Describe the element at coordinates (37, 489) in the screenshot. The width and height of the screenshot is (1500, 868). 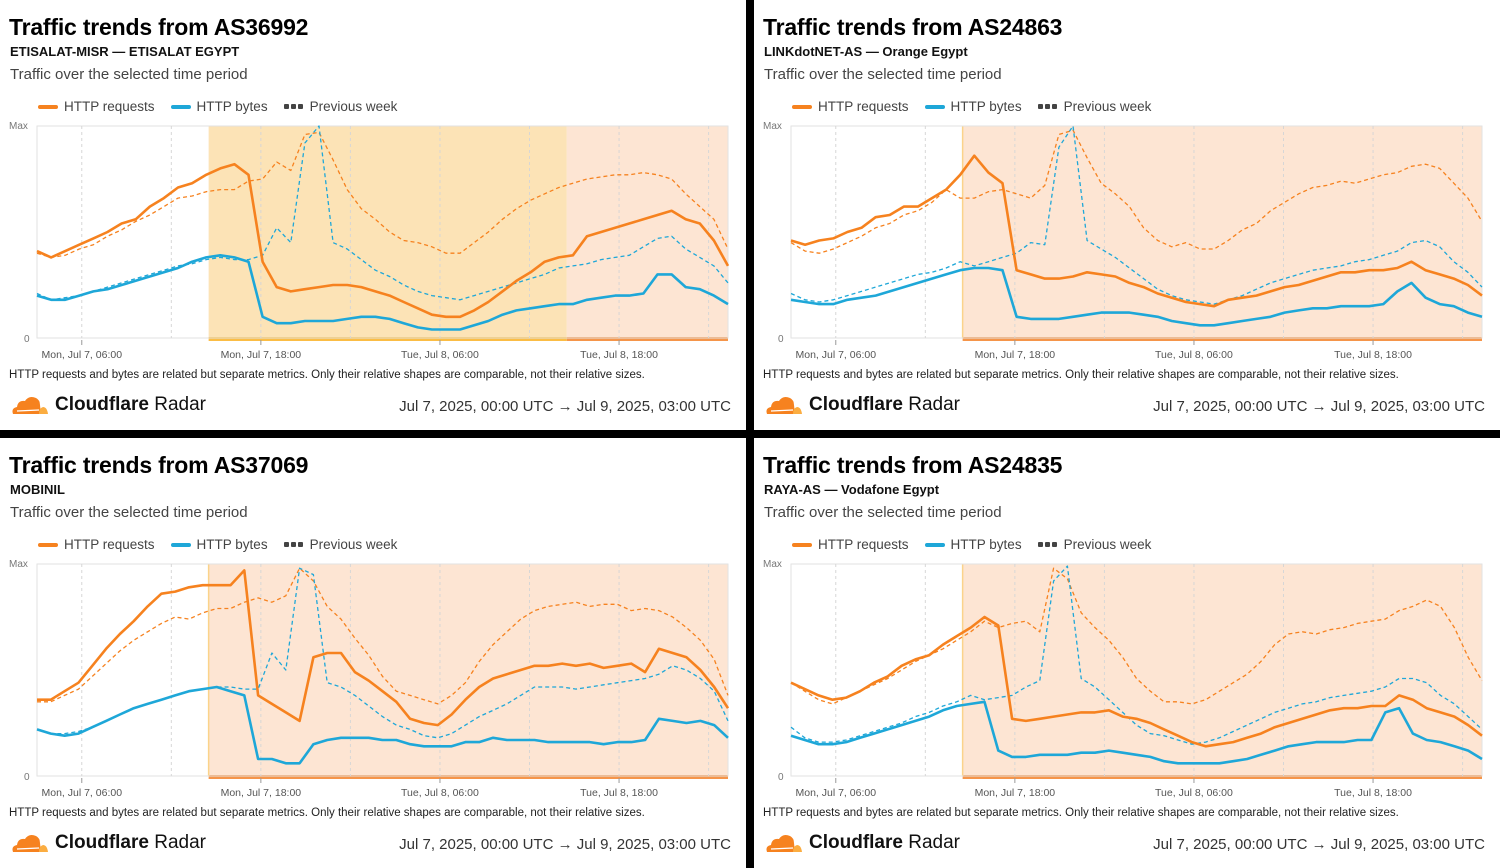
I see `asn-subtitle: MOBINIL` at that location.